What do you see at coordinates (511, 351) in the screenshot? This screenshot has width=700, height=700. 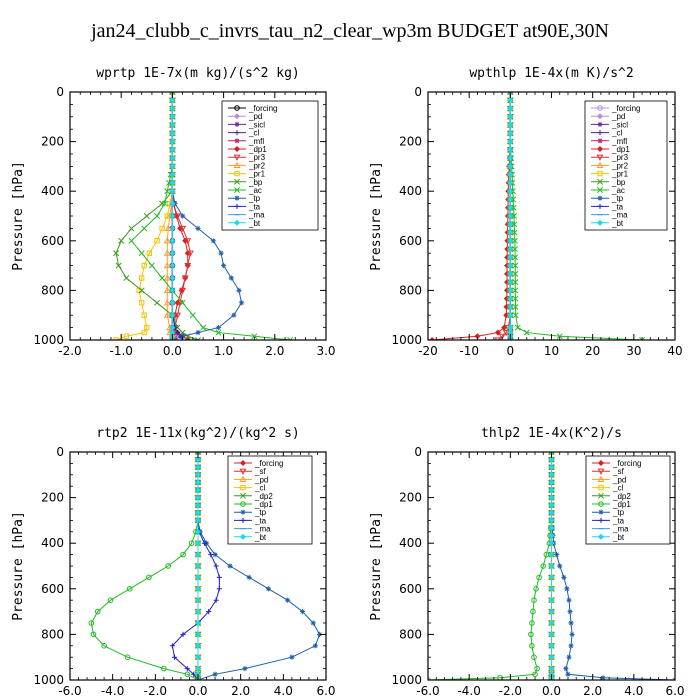 I see `x-tick-label: 0` at bounding box center [511, 351].